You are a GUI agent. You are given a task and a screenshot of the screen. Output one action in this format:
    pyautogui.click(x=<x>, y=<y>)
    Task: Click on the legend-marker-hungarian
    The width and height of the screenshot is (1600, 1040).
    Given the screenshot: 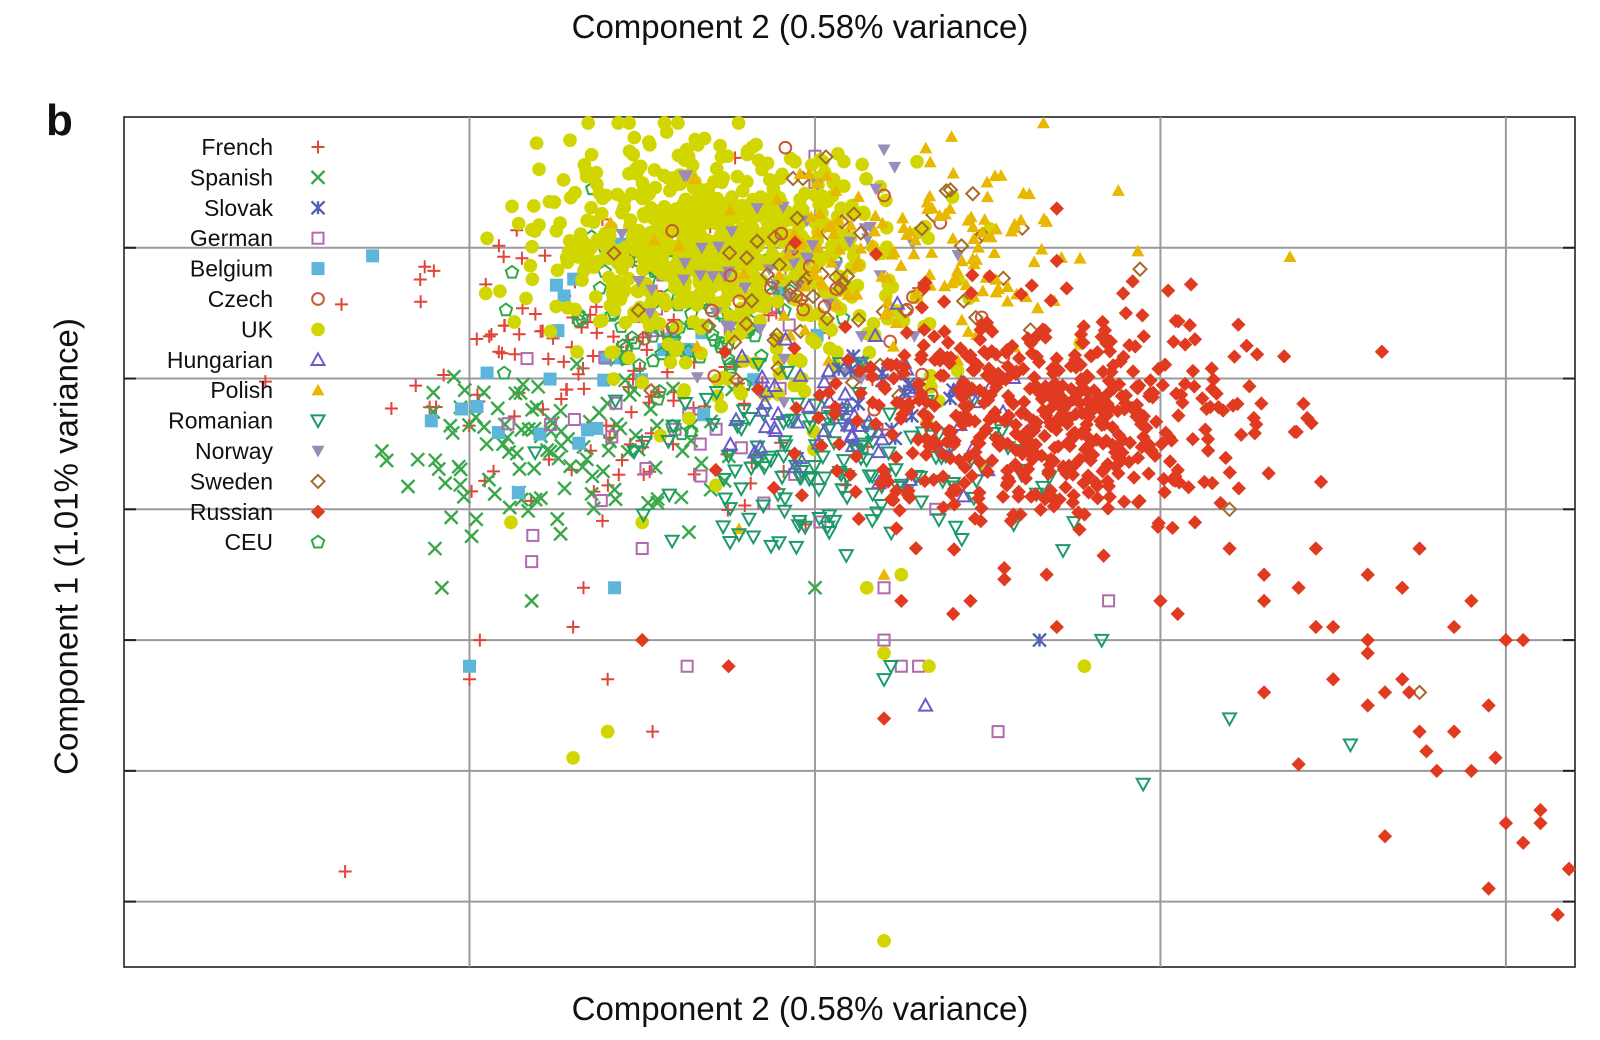 What is the action you would take?
    pyautogui.click(x=318, y=358)
    